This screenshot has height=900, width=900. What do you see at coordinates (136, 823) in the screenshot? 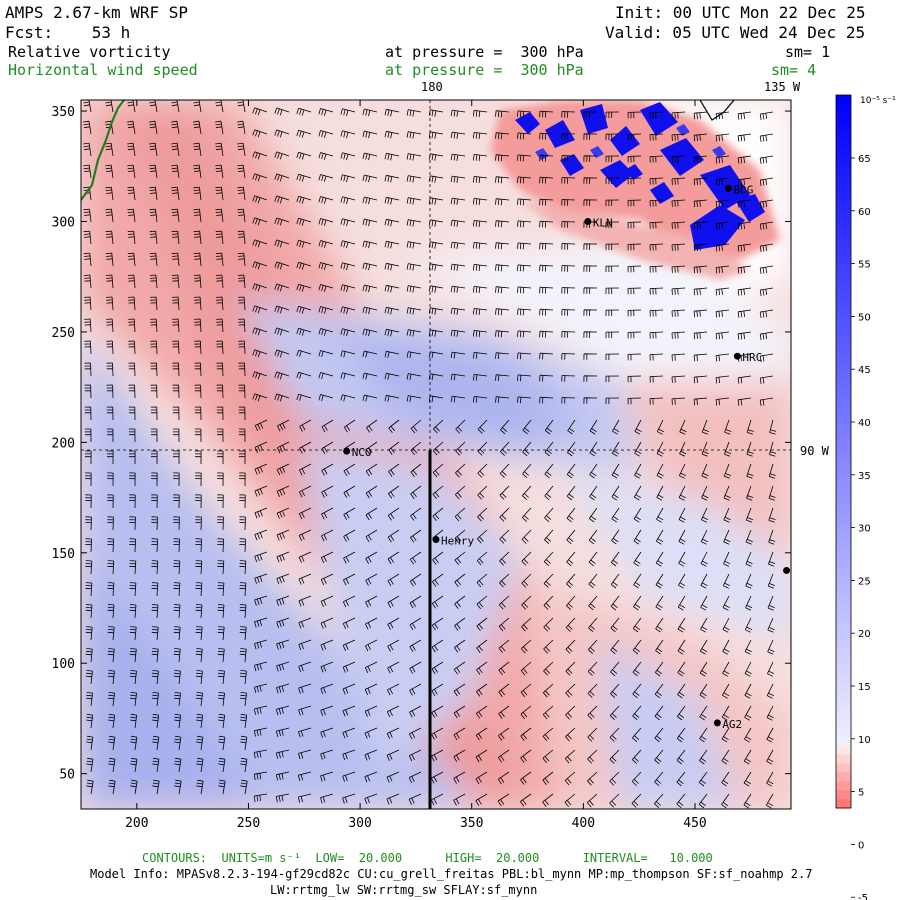
I see `x-tick-label: 200` at bounding box center [136, 823].